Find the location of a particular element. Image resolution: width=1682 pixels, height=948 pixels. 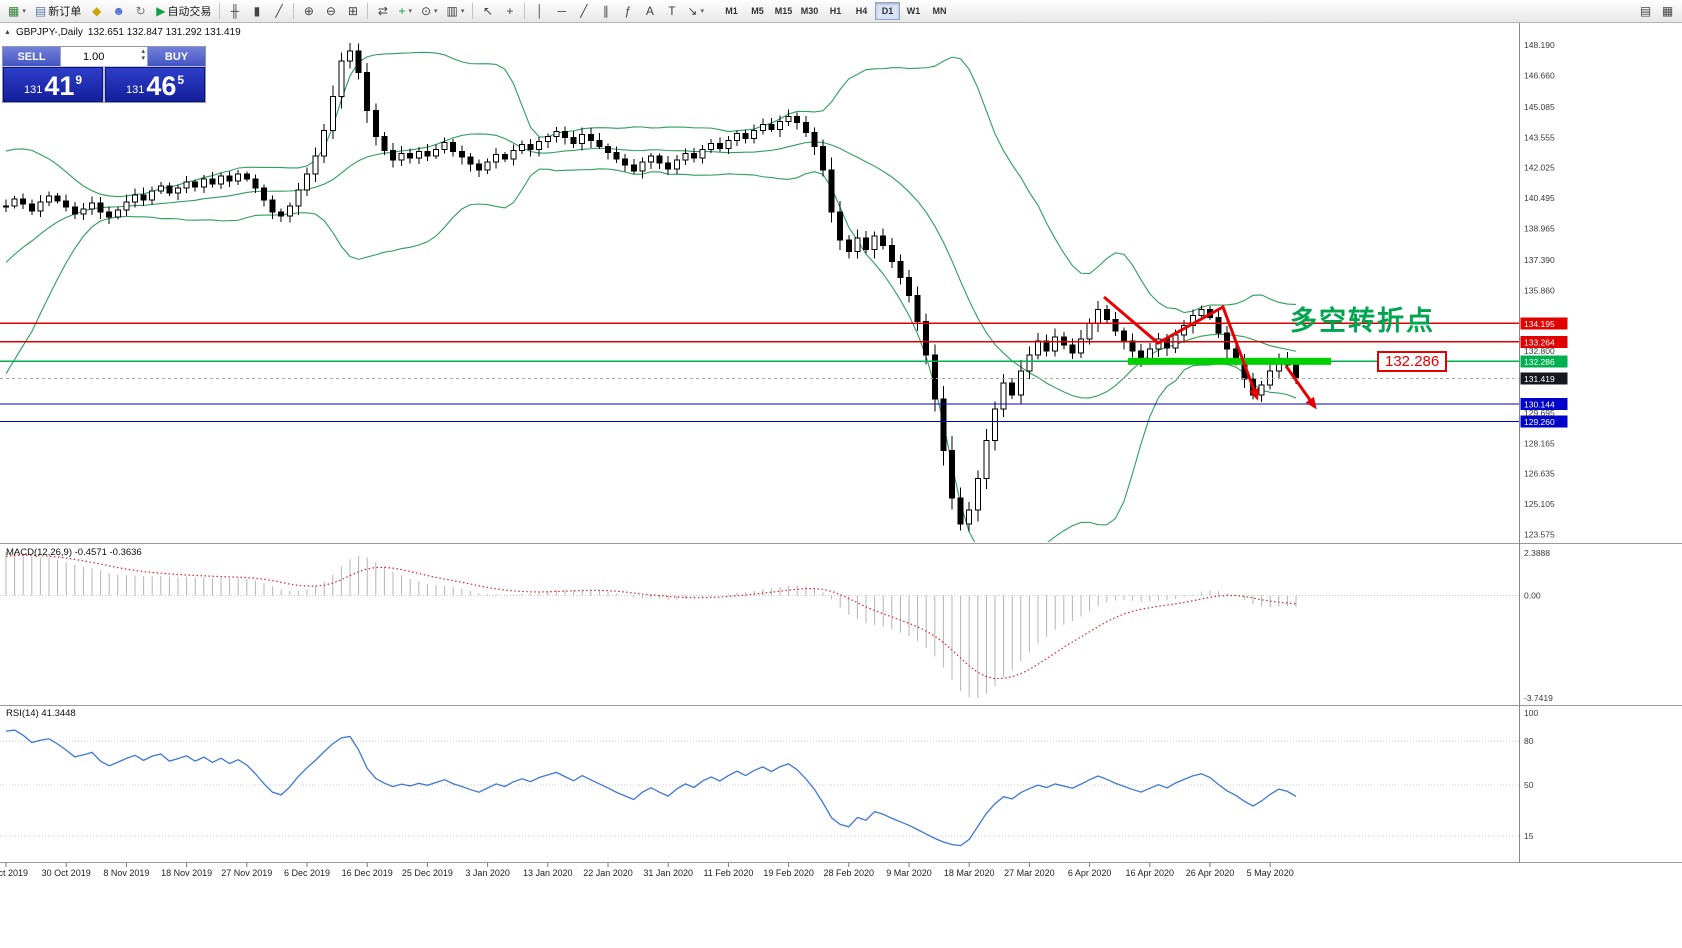

price-line-label: 131.419 is located at coordinates (1539, 379).